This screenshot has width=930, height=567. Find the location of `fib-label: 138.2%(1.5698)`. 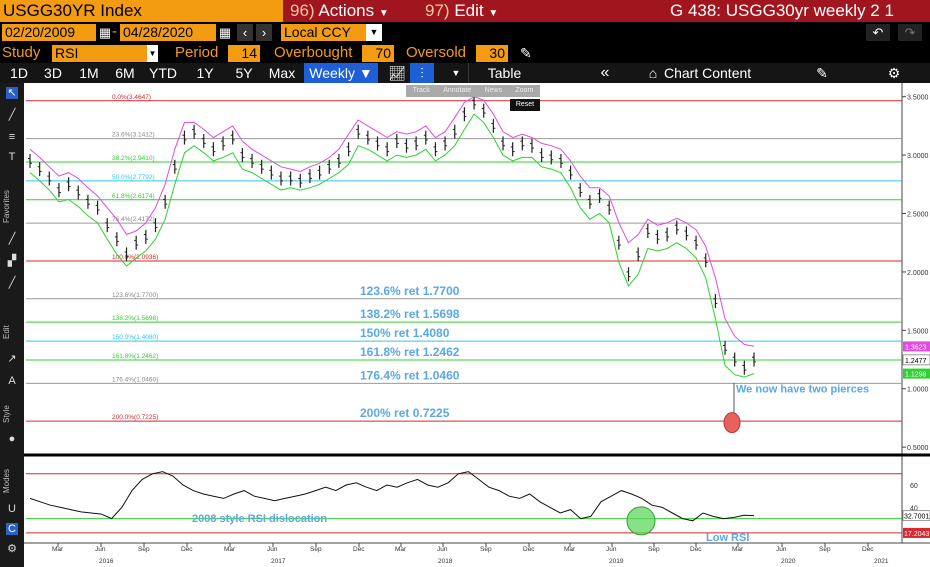

fib-label: 138.2%(1.5698) is located at coordinates (135, 318).